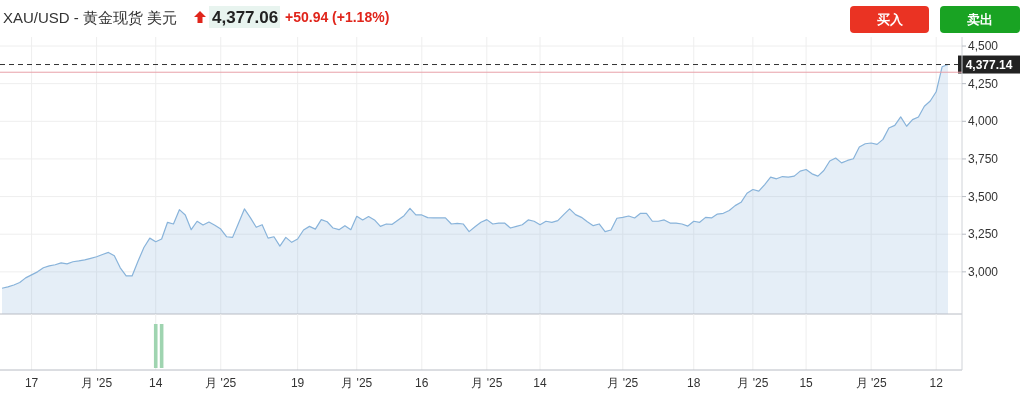 Image resolution: width=1026 pixels, height=394 pixels. Describe the element at coordinates (983, 46) in the screenshot. I see `y-tick-label: 4,500` at that location.